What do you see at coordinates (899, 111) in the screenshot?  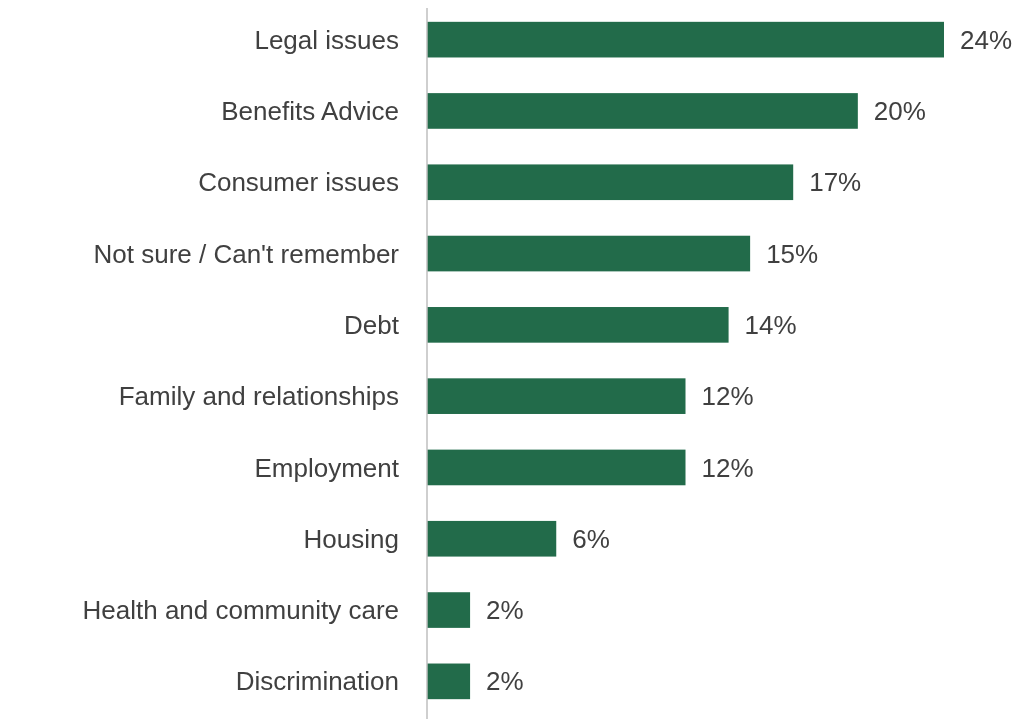 I see `data-label: 20%` at bounding box center [899, 111].